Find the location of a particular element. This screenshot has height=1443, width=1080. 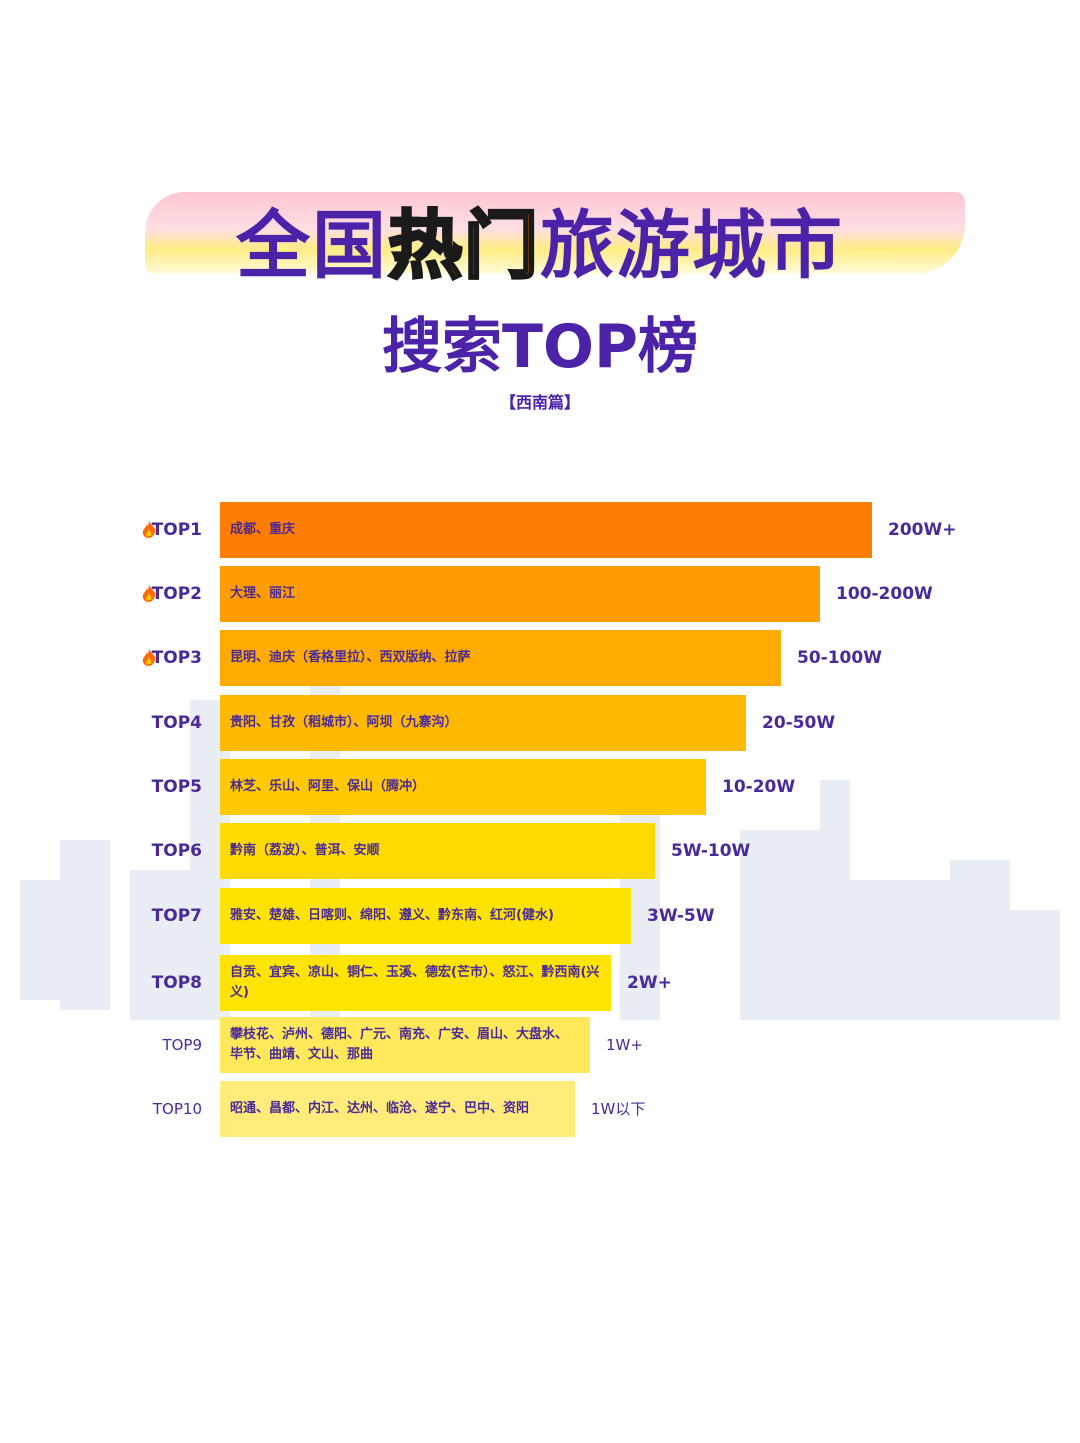

rank-row: TOP3 昆明、迪庆（香格里拉）、西双版纳、拉萨 50-100W is located at coordinates (540, 658).